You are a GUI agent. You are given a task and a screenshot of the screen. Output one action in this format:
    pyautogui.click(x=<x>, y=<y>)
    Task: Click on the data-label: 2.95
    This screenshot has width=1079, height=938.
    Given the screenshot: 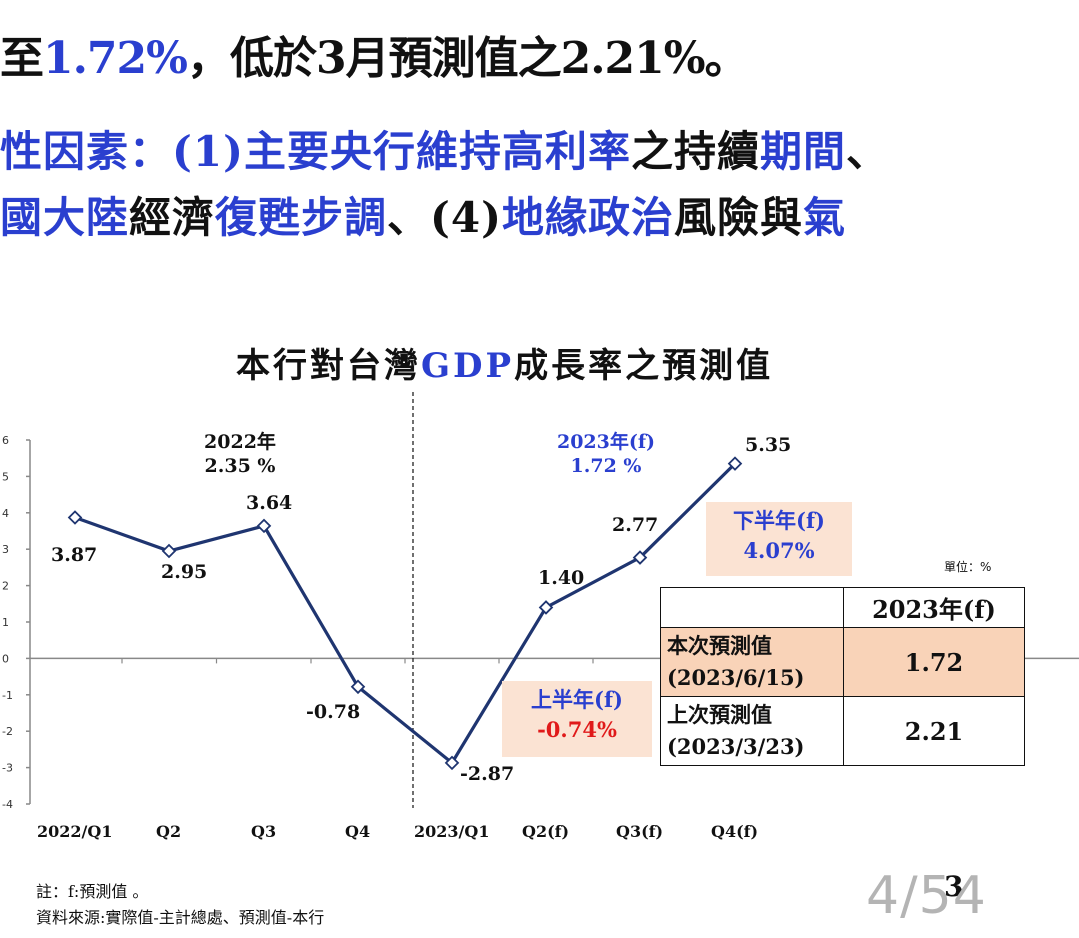 What is the action you would take?
    pyautogui.click(x=184, y=572)
    